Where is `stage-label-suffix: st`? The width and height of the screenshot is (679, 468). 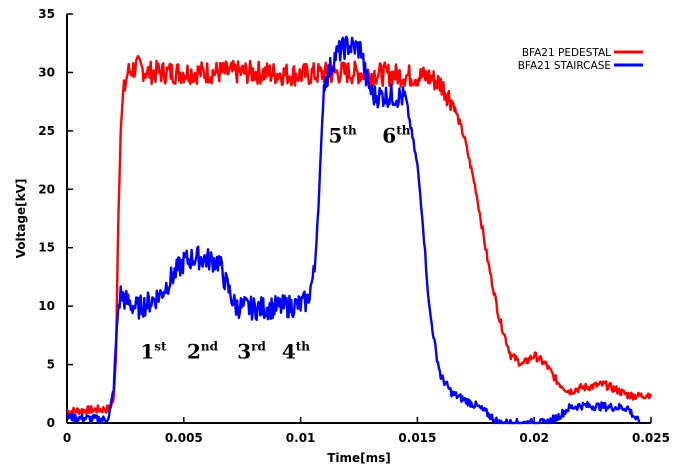
stage-label-suffix: st is located at coordinates (160, 347).